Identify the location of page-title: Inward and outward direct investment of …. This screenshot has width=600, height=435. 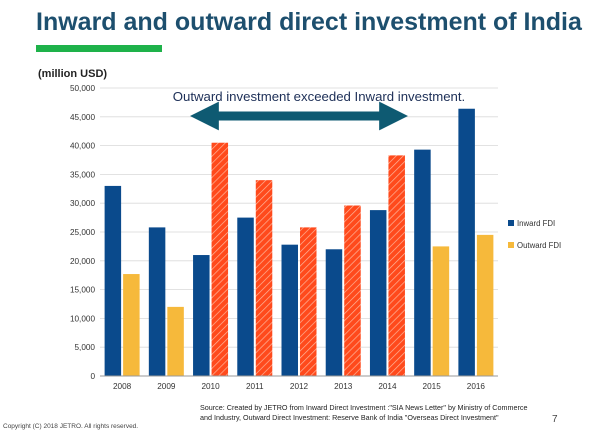
(309, 22).